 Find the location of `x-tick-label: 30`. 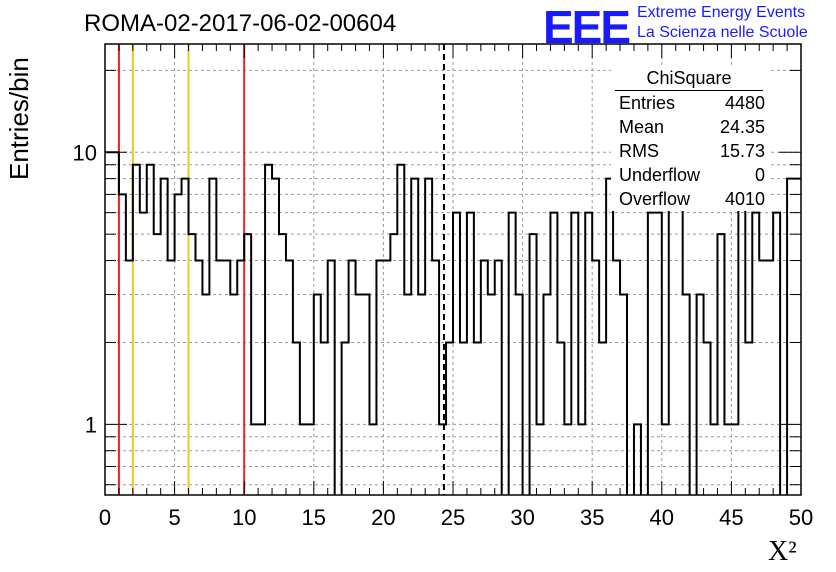

x-tick-label: 30 is located at coordinates (522, 517).